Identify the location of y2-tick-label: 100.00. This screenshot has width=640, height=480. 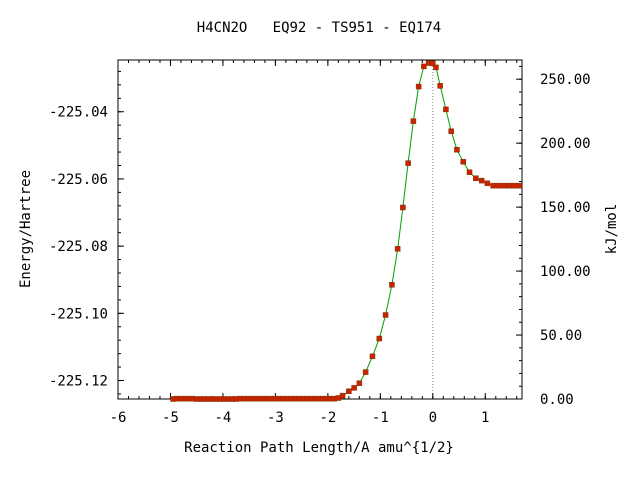
(565, 272).